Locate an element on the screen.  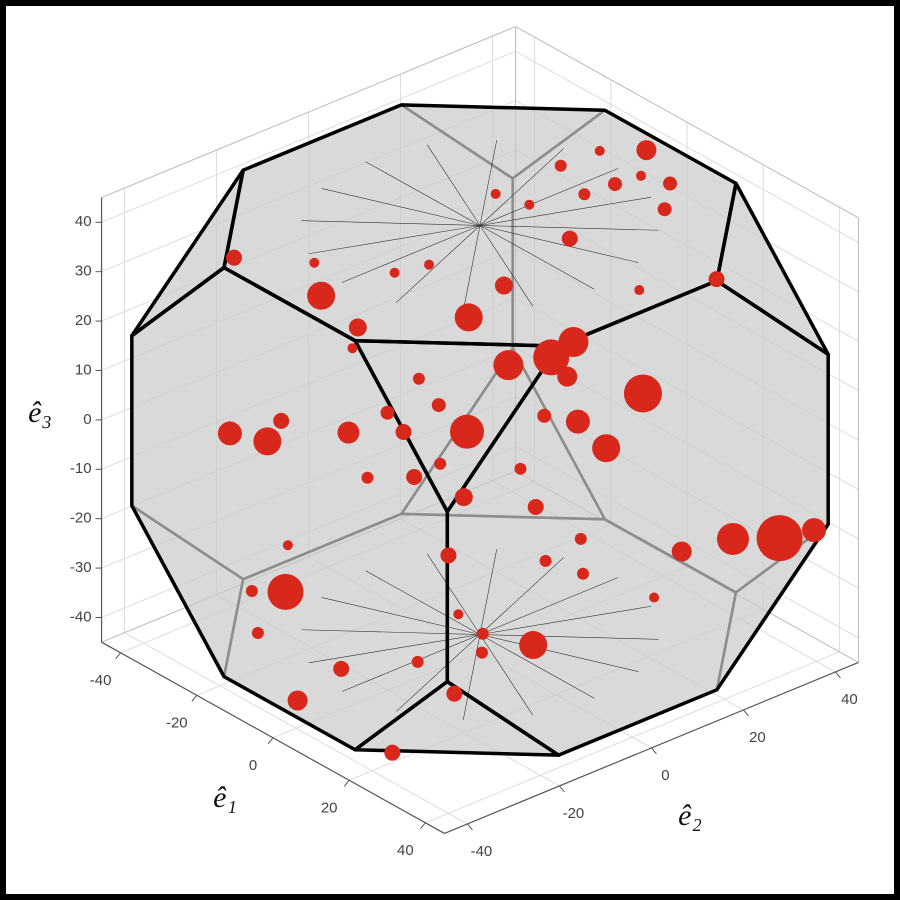
fz-edge is located at coordinates (457, 718).